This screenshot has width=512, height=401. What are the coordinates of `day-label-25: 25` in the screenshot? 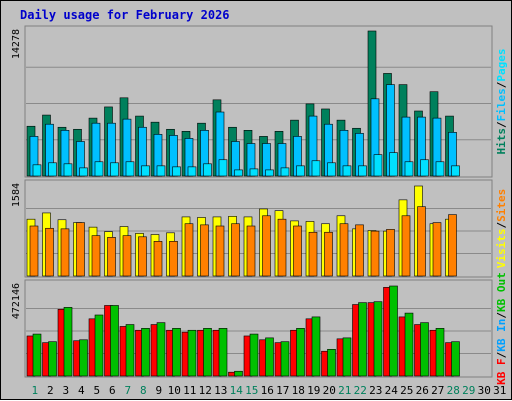 It's located at (406, 390).